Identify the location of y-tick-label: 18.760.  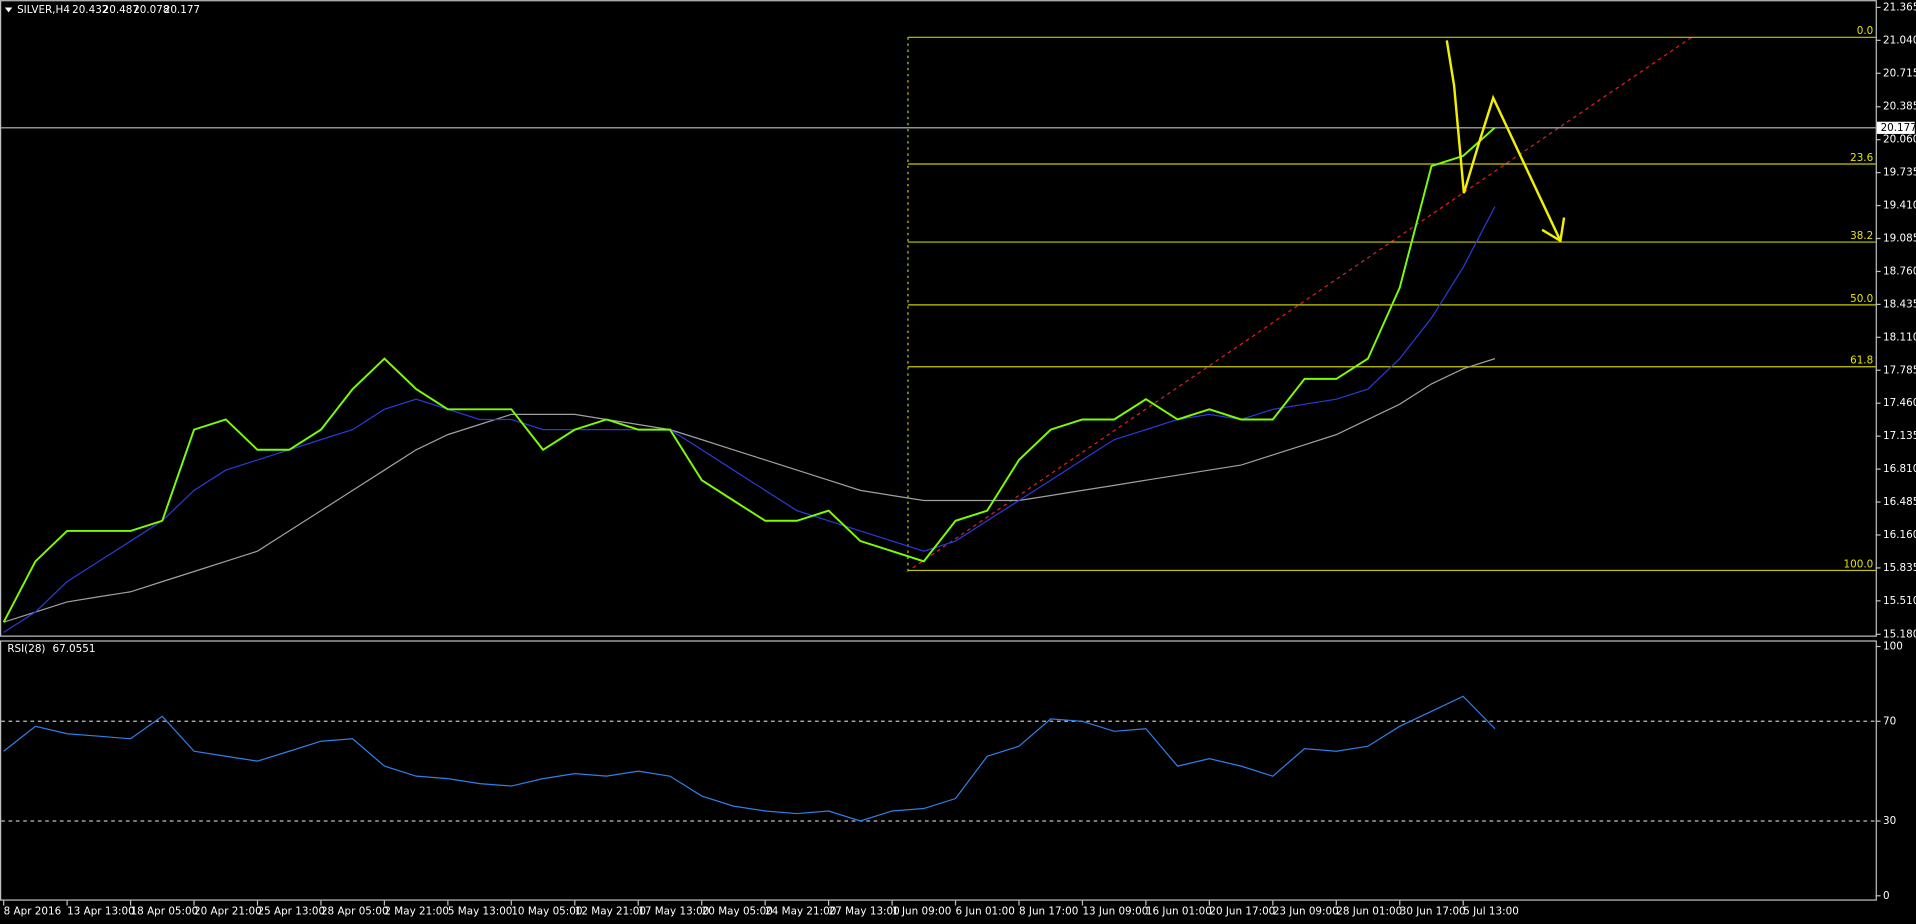
(1899, 271).